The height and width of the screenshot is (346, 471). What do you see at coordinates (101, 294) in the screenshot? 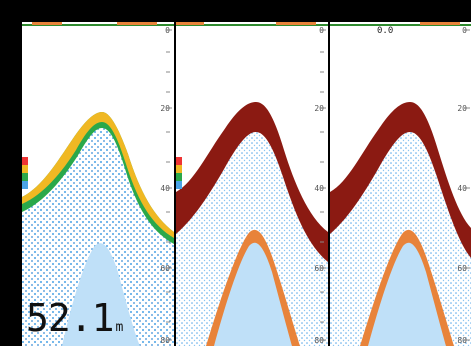
I see `inner-arch` at bounding box center [101, 294].